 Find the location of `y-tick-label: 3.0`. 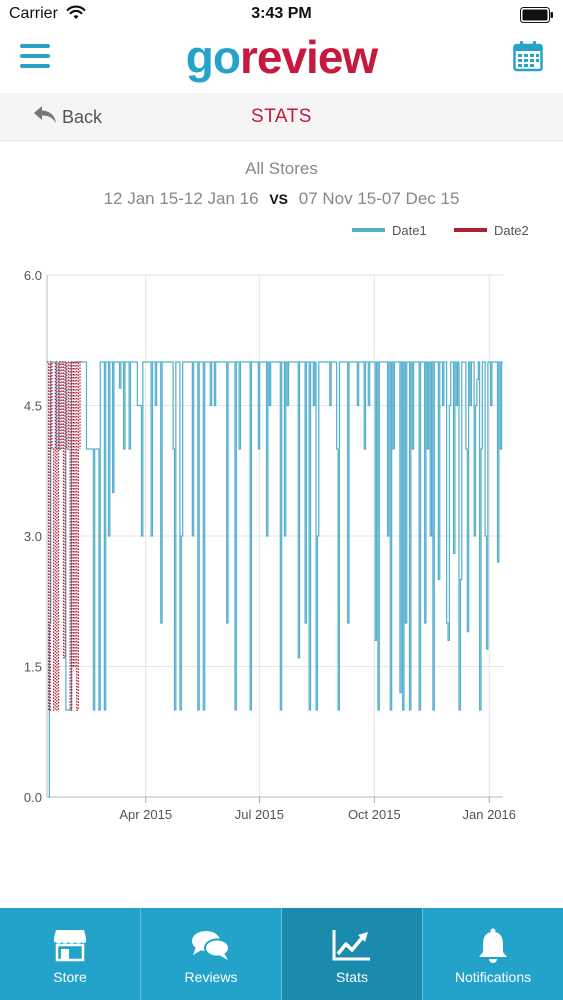

y-tick-label: 3.0 is located at coordinates (33, 536).